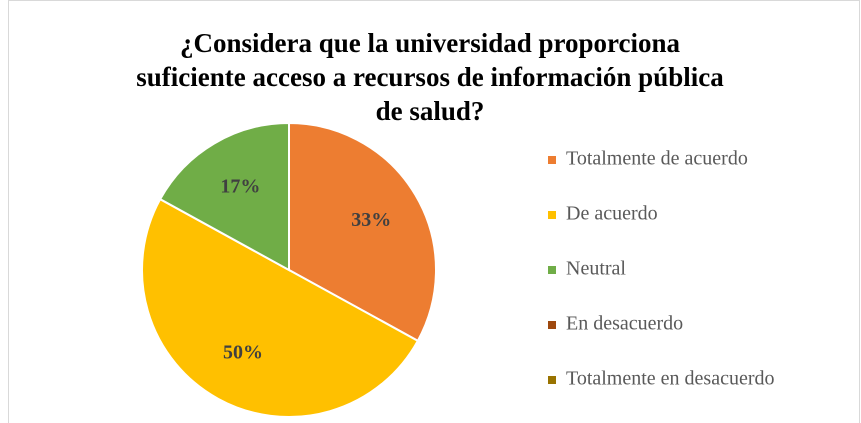 The width and height of the screenshot is (861, 423). I want to click on legend-label: Neutral, so click(596, 269).